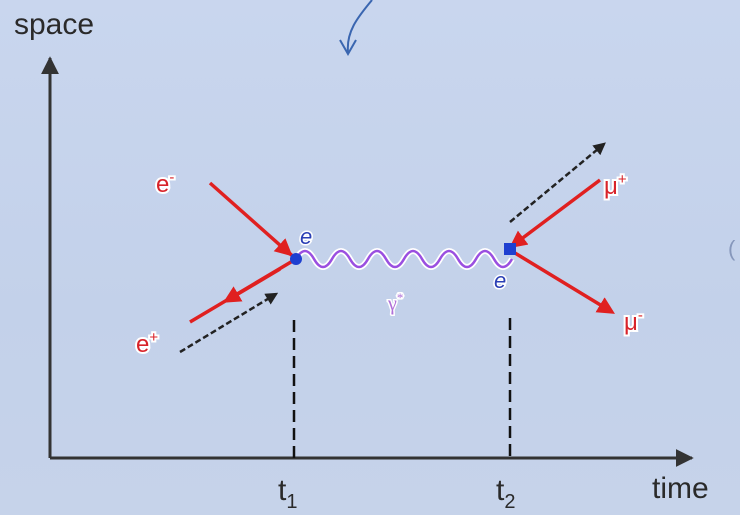 Image resolution: width=740 pixels, height=515 pixels. Describe the element at coordinates (348, 48) in the screenshot. I see `annotation-arrow-head` at that location.